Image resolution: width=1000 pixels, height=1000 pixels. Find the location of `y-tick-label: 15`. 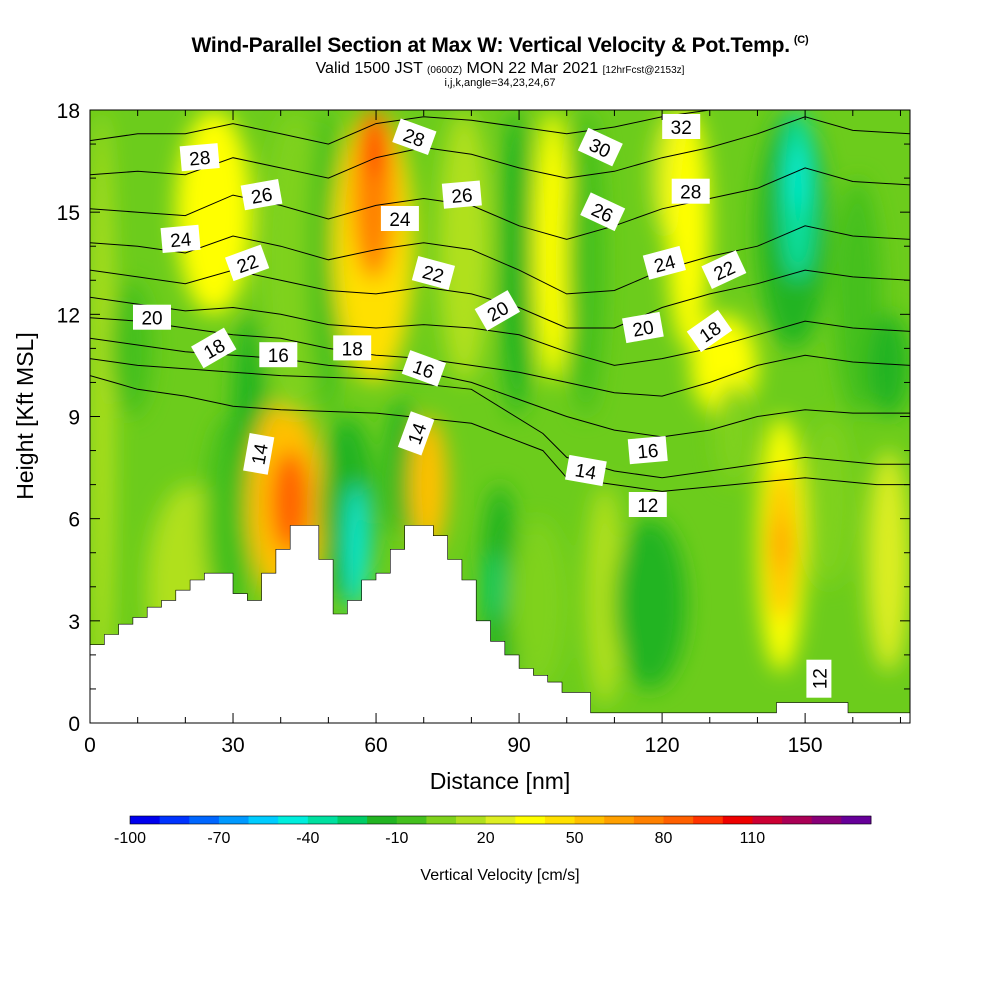

y-tick-label: 15 is located at coordinates (68, 213).